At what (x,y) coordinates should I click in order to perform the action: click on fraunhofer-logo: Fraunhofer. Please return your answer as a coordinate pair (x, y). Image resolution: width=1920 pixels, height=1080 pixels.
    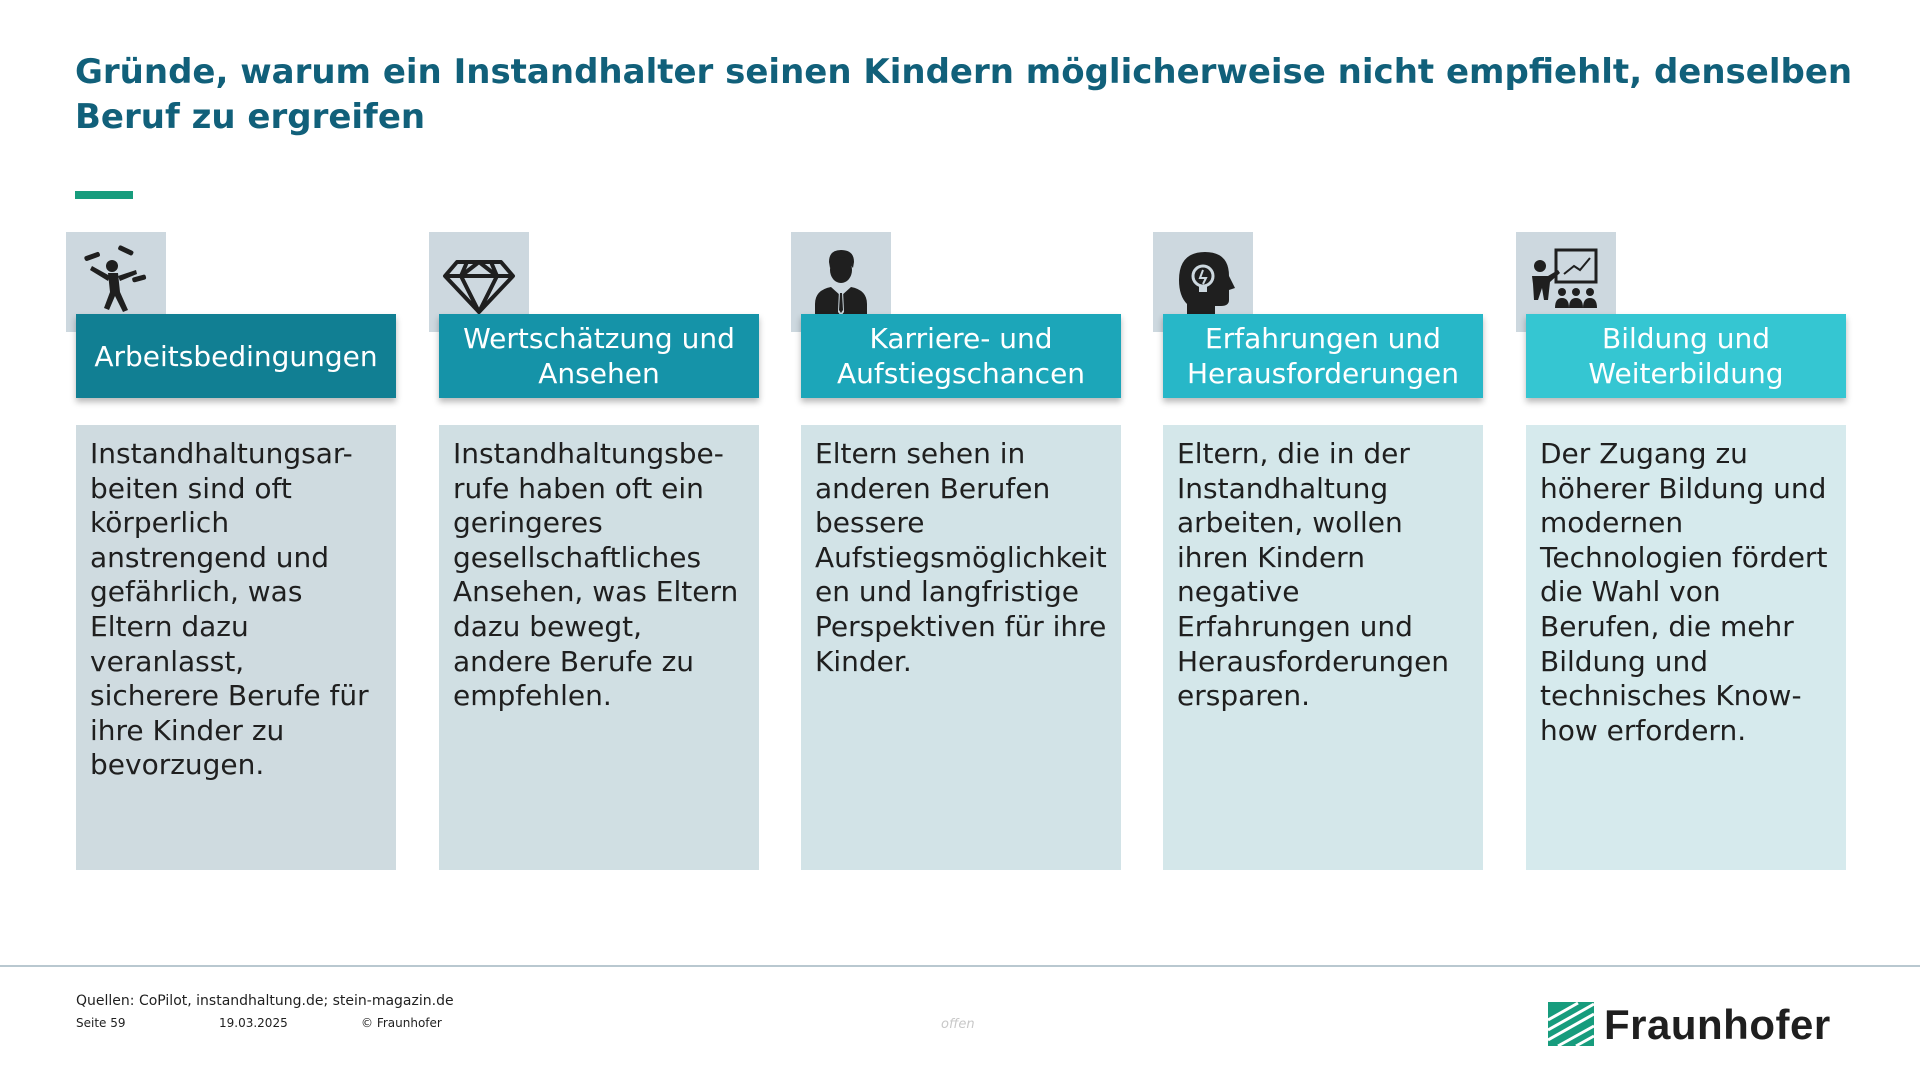
    Looking at the image, I should click on (1689, 1025).